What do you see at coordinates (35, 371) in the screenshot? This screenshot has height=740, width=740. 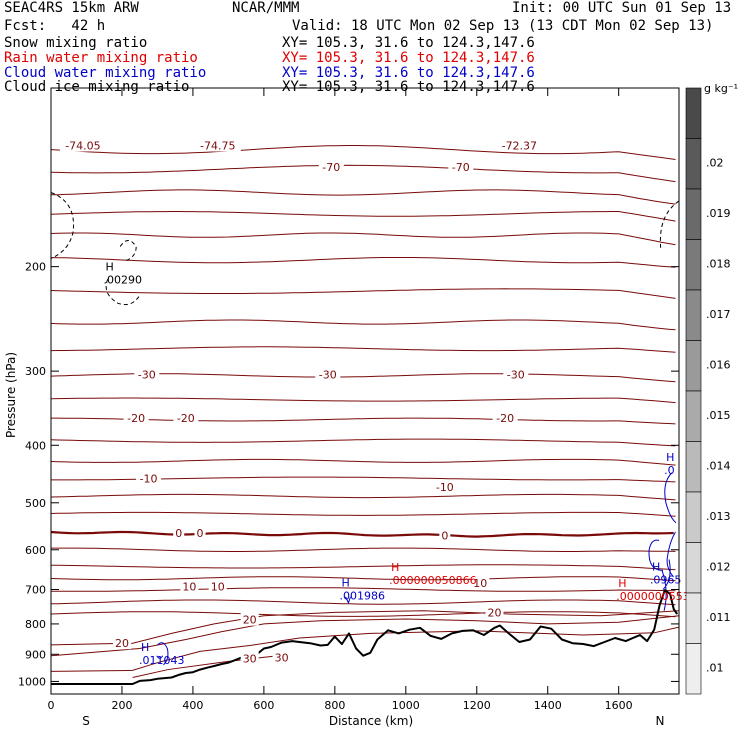 I see `y-tick-label: 300` at bounding box center [35, 371].